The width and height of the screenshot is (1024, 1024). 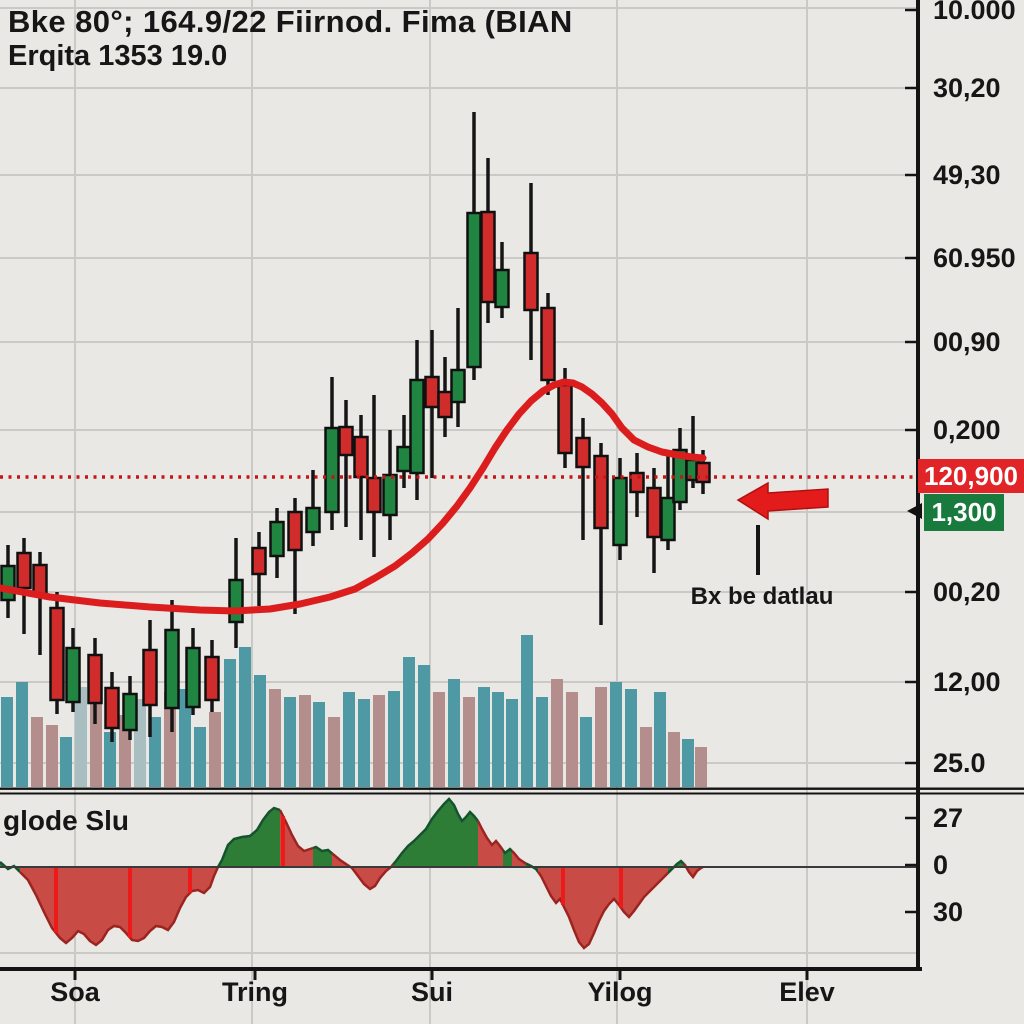 I want to click on price-axis-label: 27, so click(x=948, y=818).